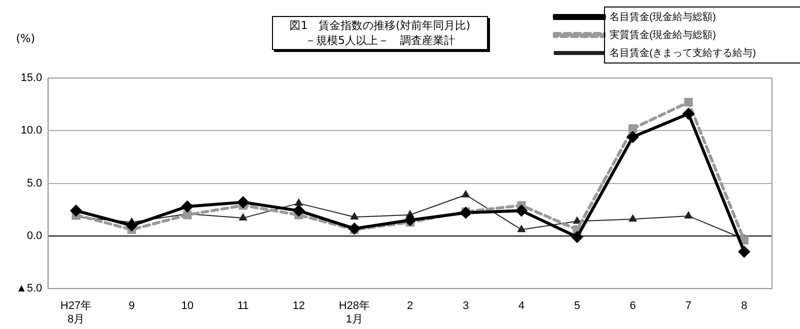  What do you see at coordinates (682, 52) in the screenshot?
I see `legend-label: 名目賃金(きまって支給する給与)` at bounding box center [682, 52].